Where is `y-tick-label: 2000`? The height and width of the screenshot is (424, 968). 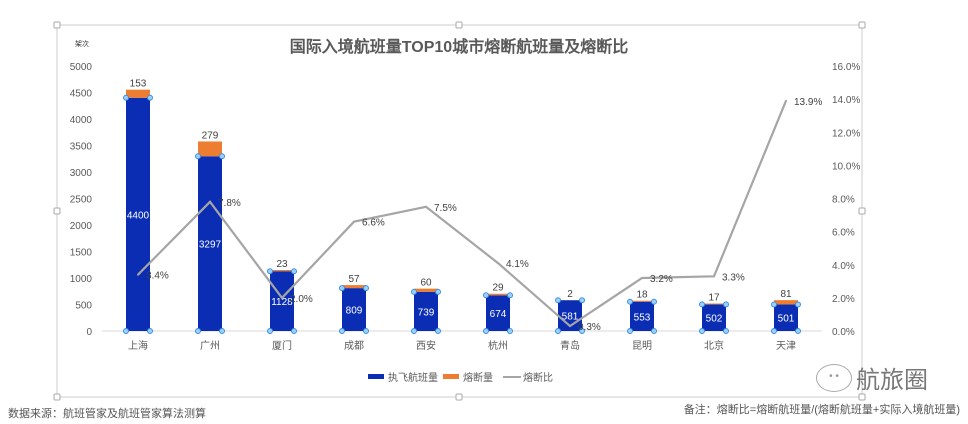
y-tick-label: 2000 is located at coordinates (81, 226).